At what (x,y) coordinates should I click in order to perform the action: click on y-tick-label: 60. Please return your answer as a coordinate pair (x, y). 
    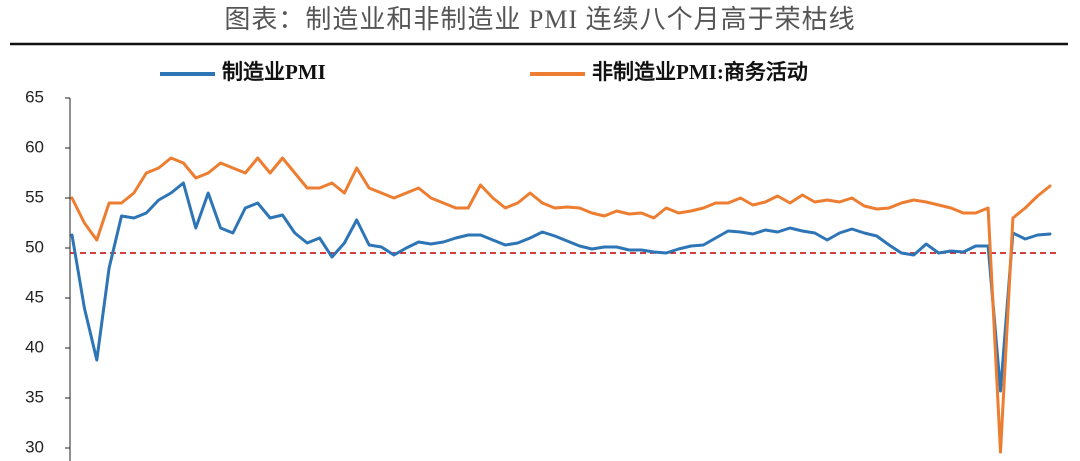
    Looking at the image, I should click on (34, 146).